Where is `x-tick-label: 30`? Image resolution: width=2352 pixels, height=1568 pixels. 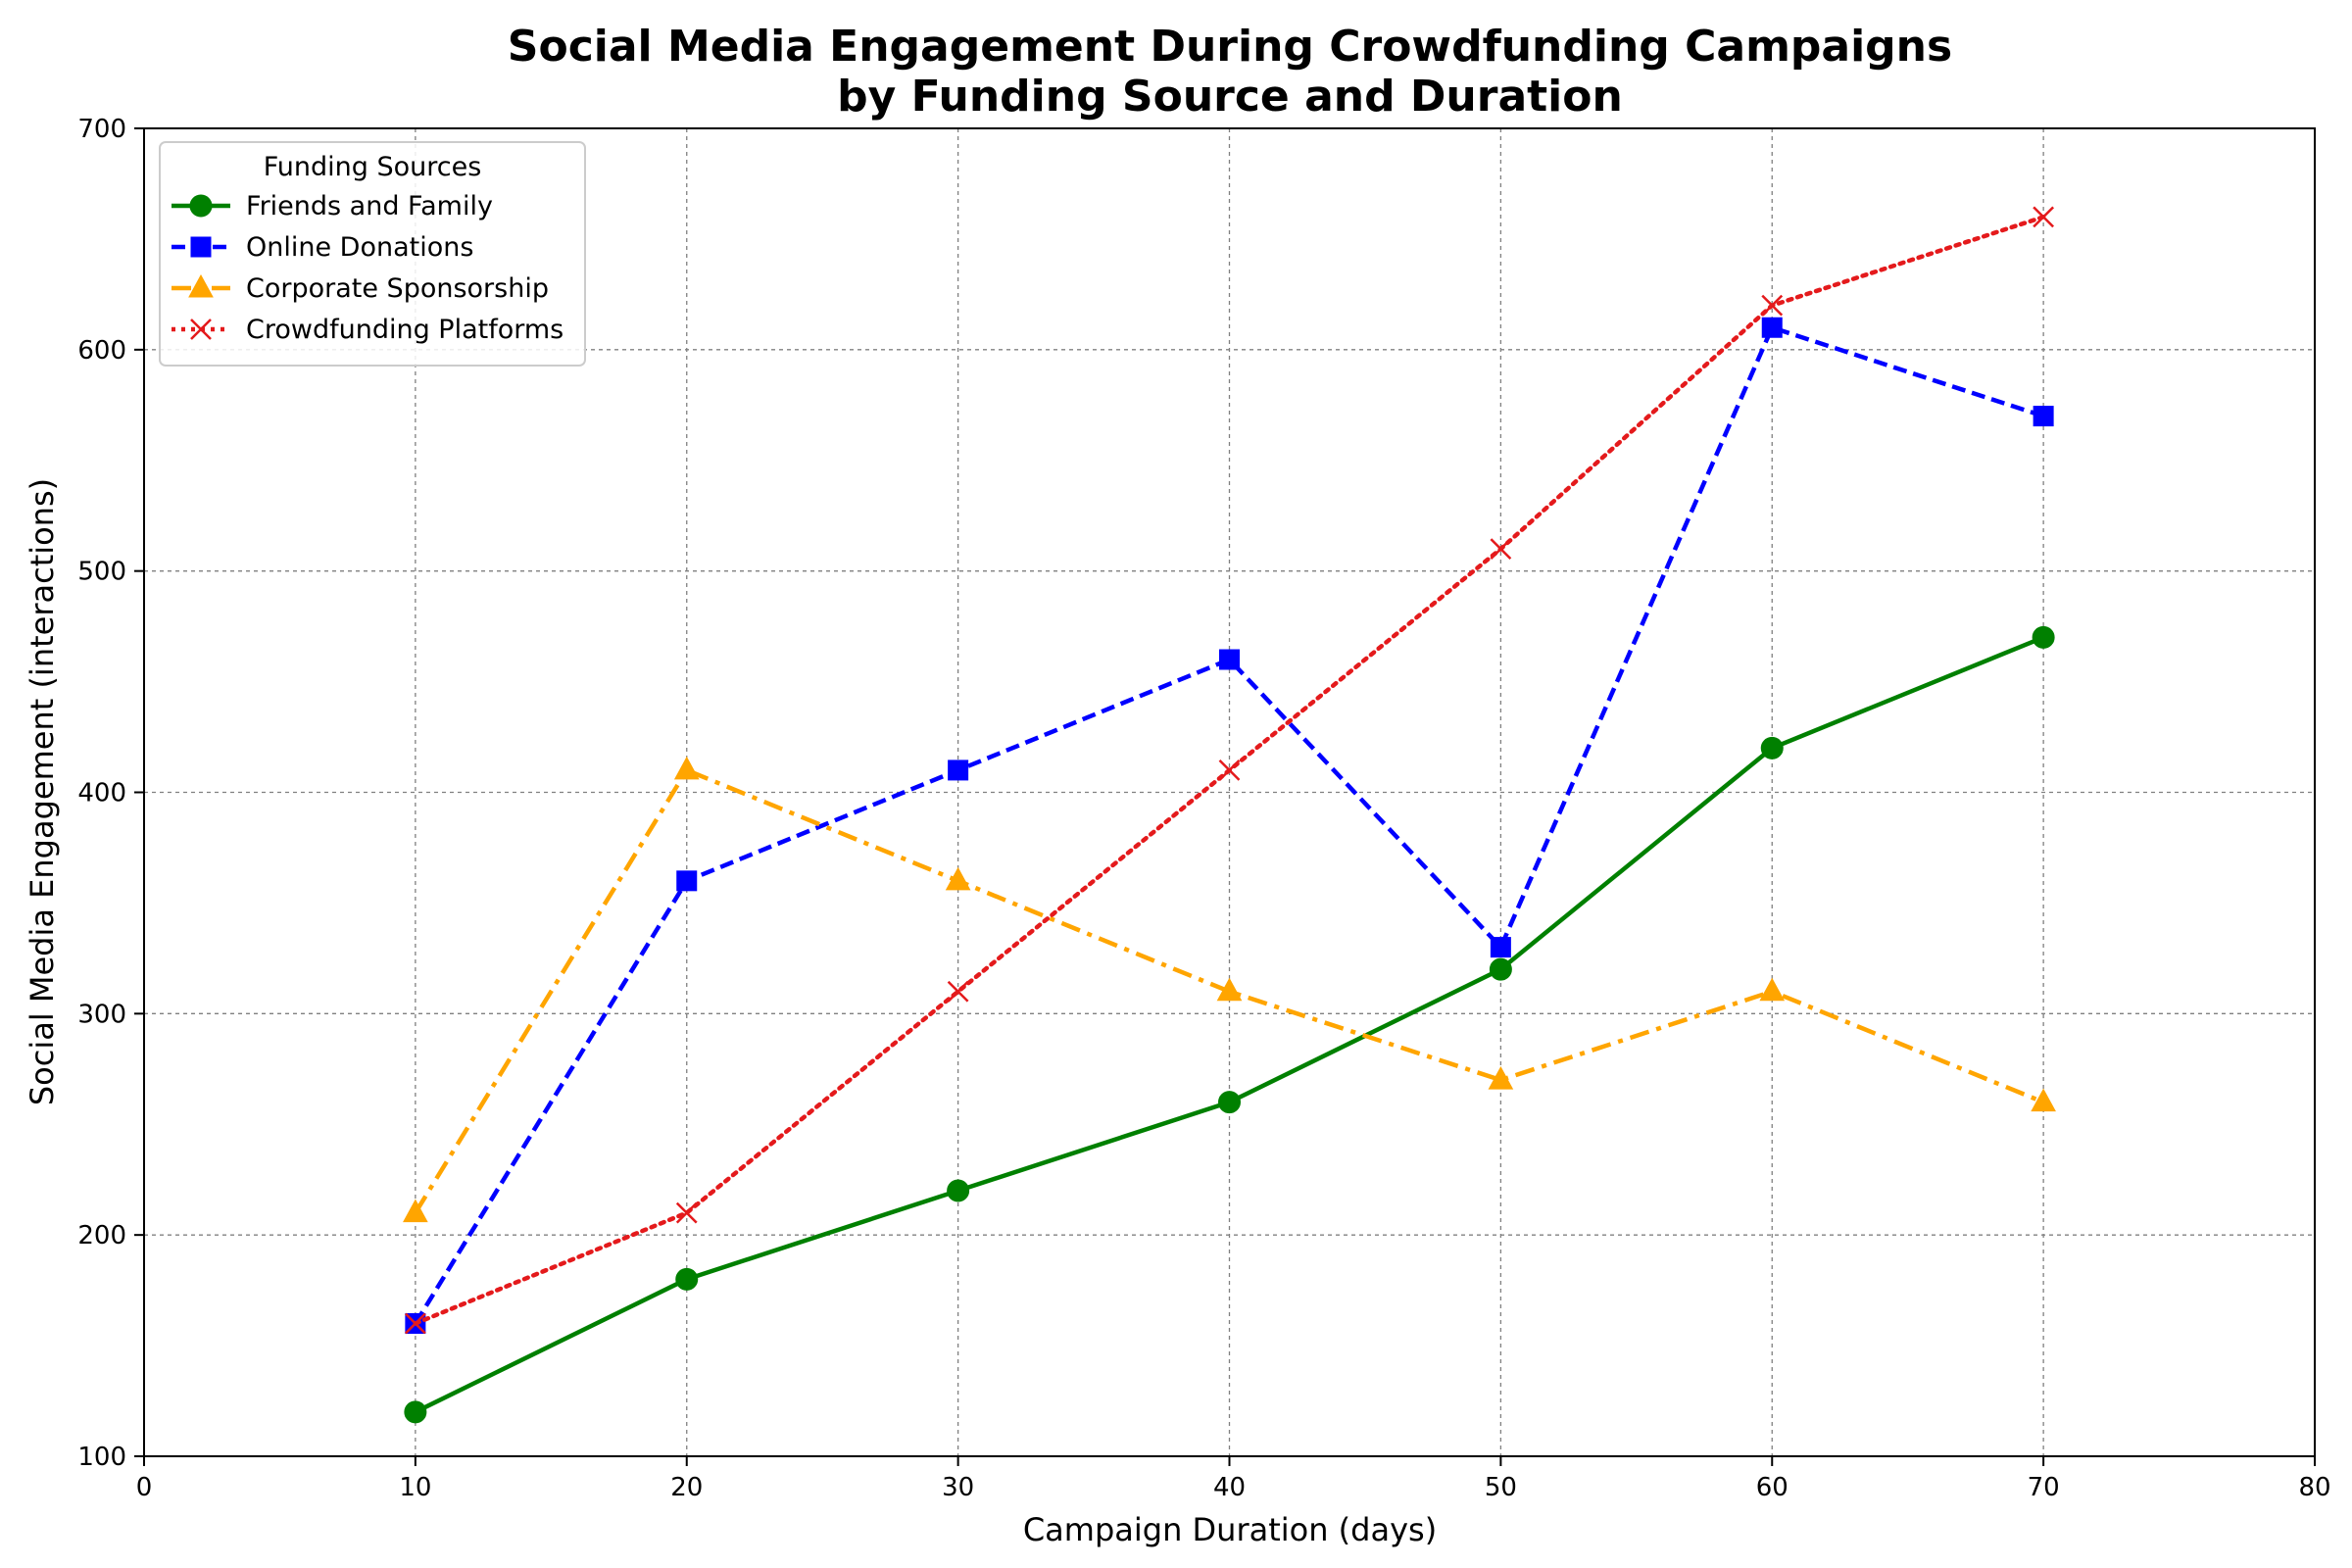
x-tick-label: 30 is located at coordinates (958, 1487).